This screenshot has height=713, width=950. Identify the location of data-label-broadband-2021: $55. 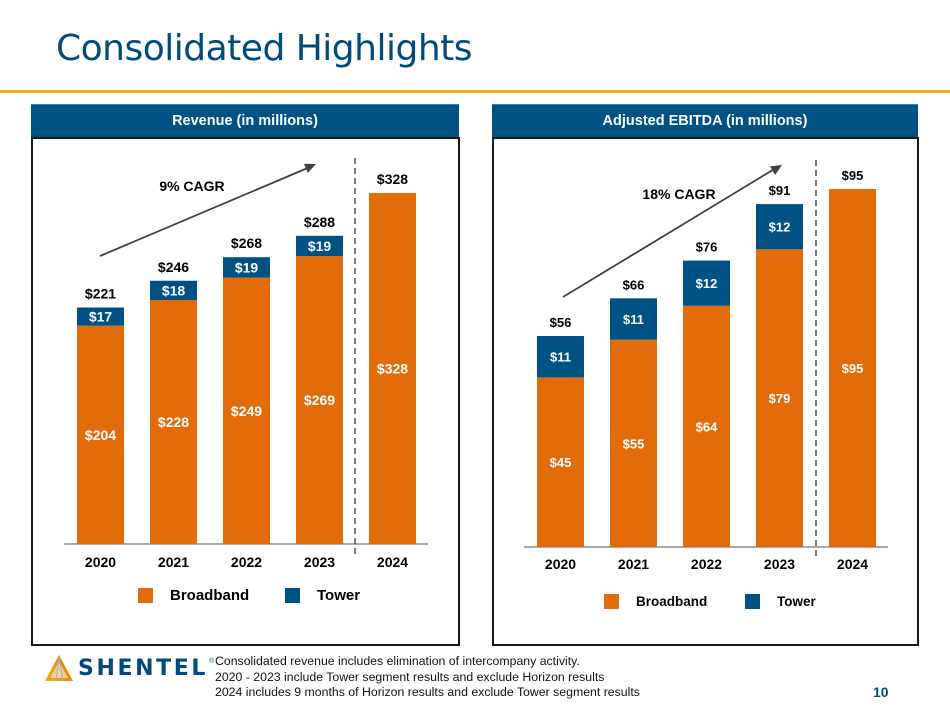
(634, 443).